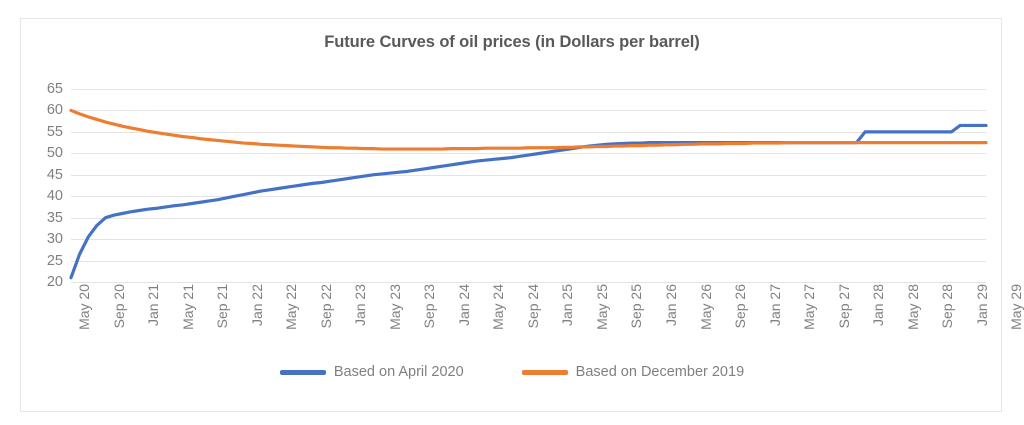 Image resolution: width=1024 pixels, height=425 pixels. What do you see at coordinates (429, 306) in the screenshot?
I see `x-axis-tick-label: Sep 23` at bounding box center [429, 306].